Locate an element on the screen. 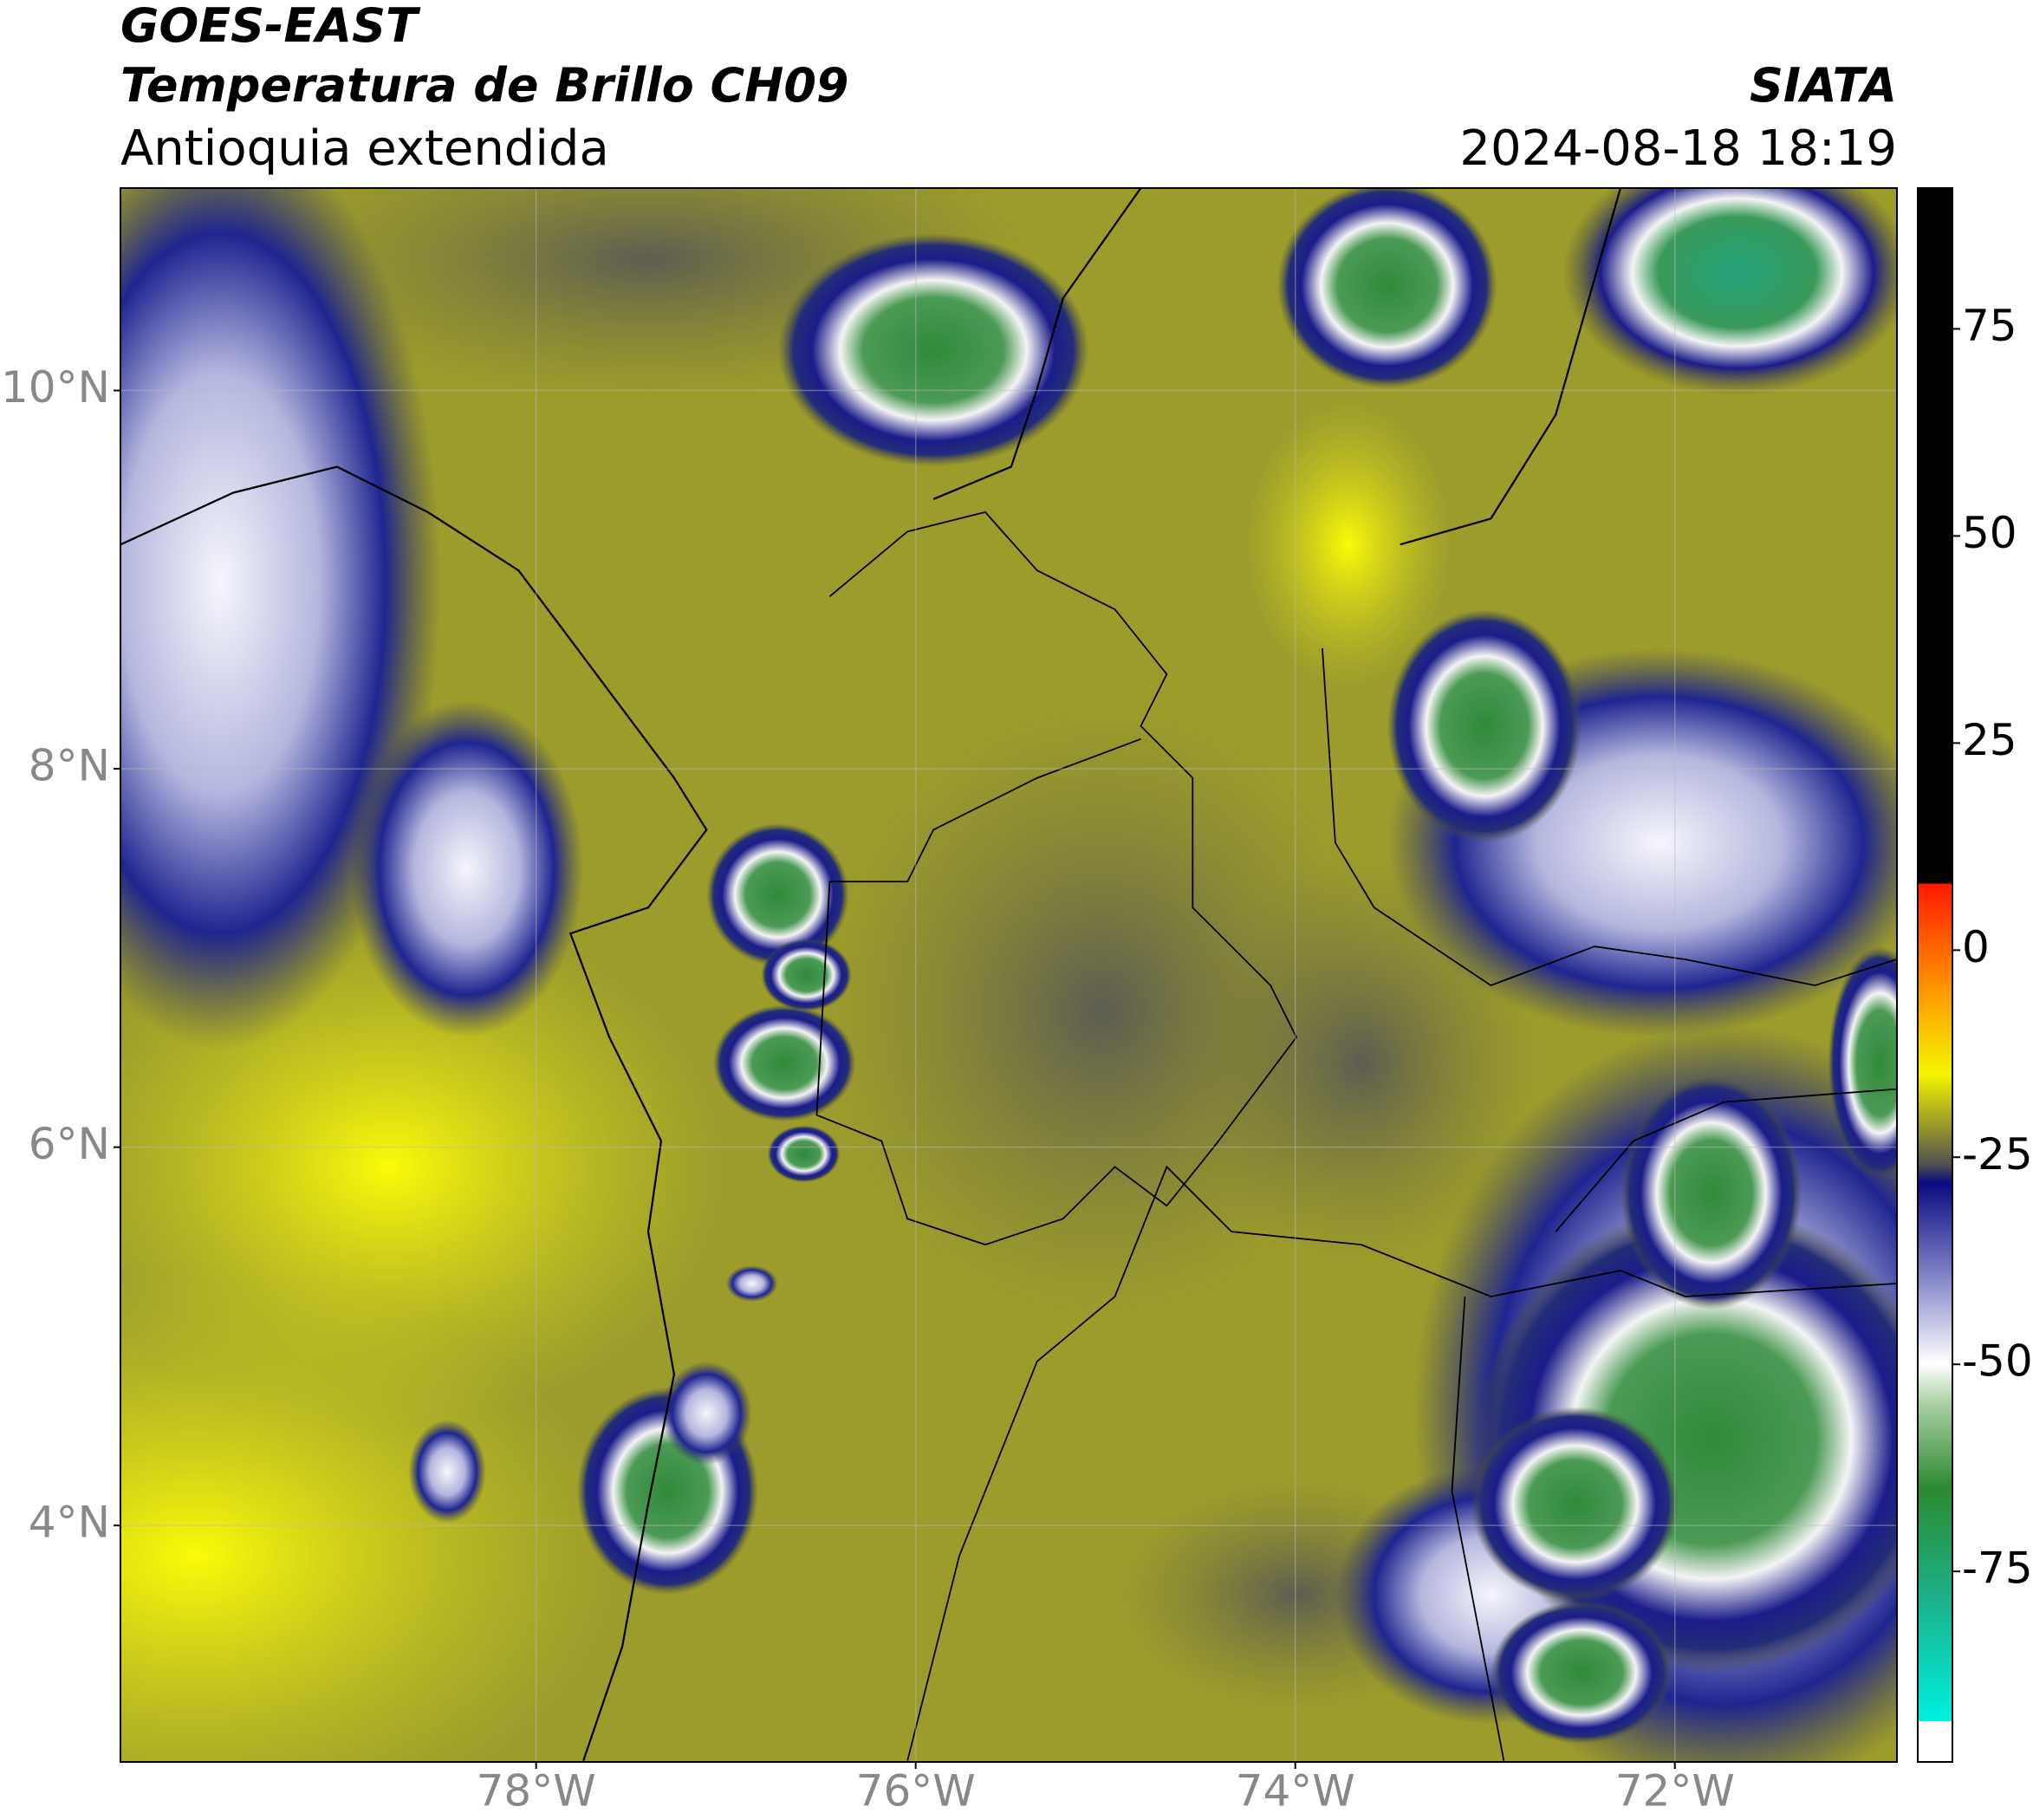  colorbar-tick-label: 0 is located at coordinates (1976, 947).